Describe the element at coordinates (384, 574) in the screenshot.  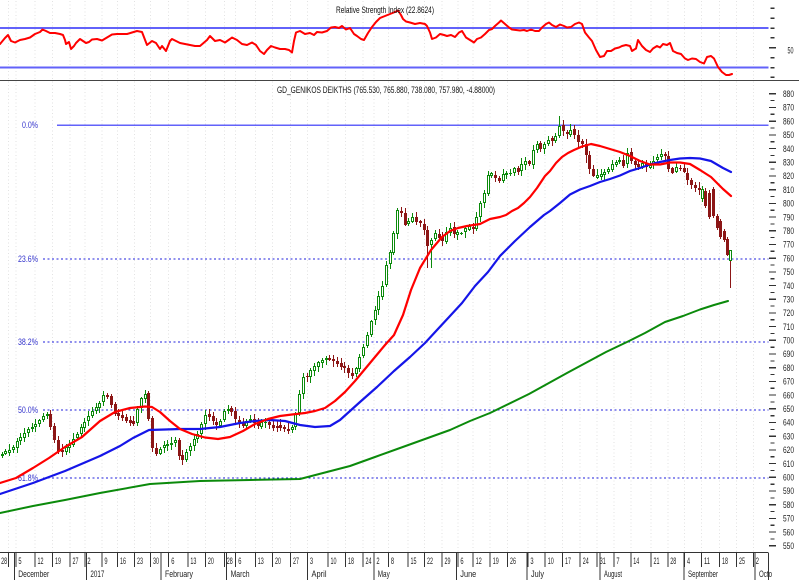
I see `svg-text: May` at that location.